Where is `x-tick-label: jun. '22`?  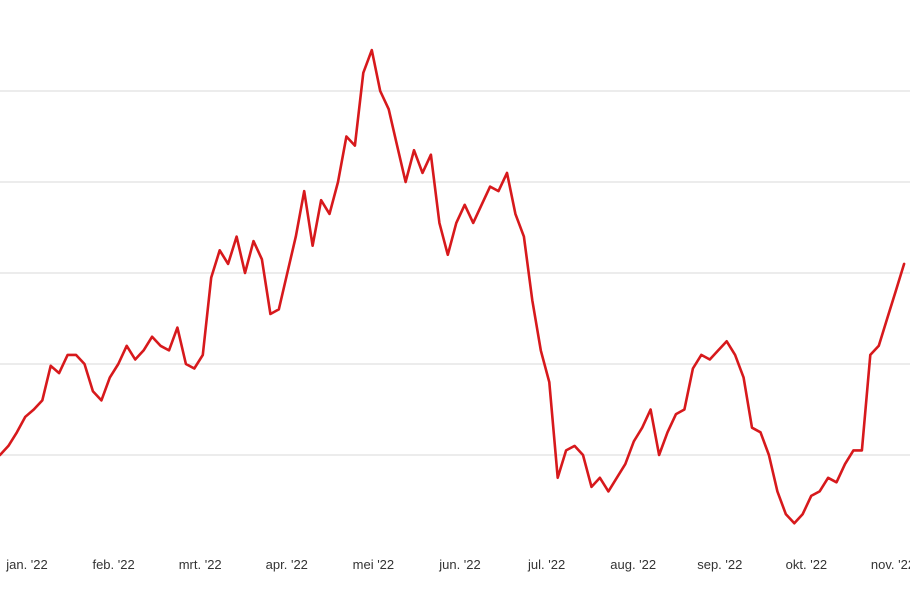
x-tick-label: jun. '22 is located at coordinates (459, 564).